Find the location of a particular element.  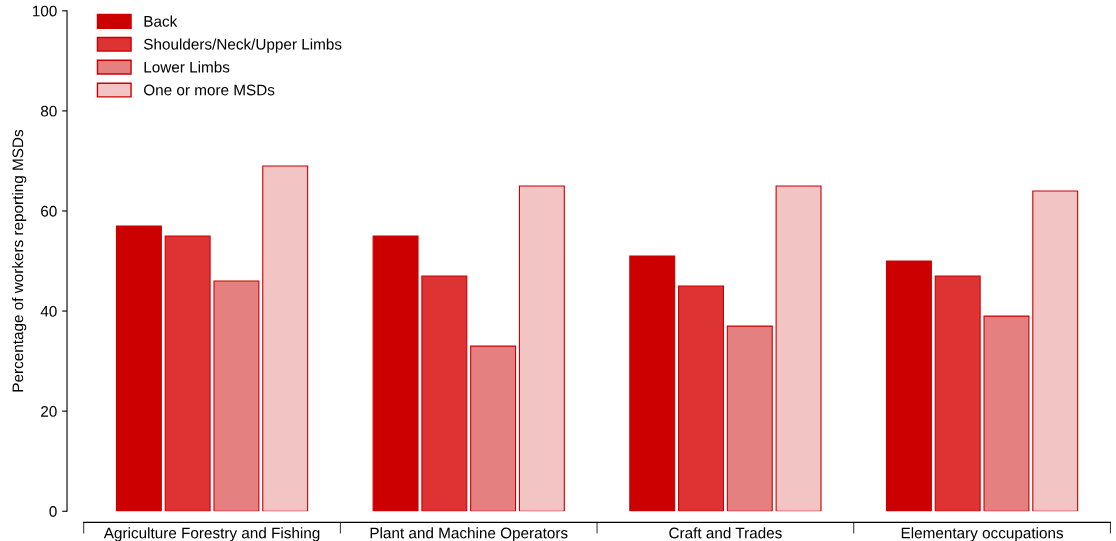

x-tick-label: Plant and Machine Operators is located at coordinates (469, 534).